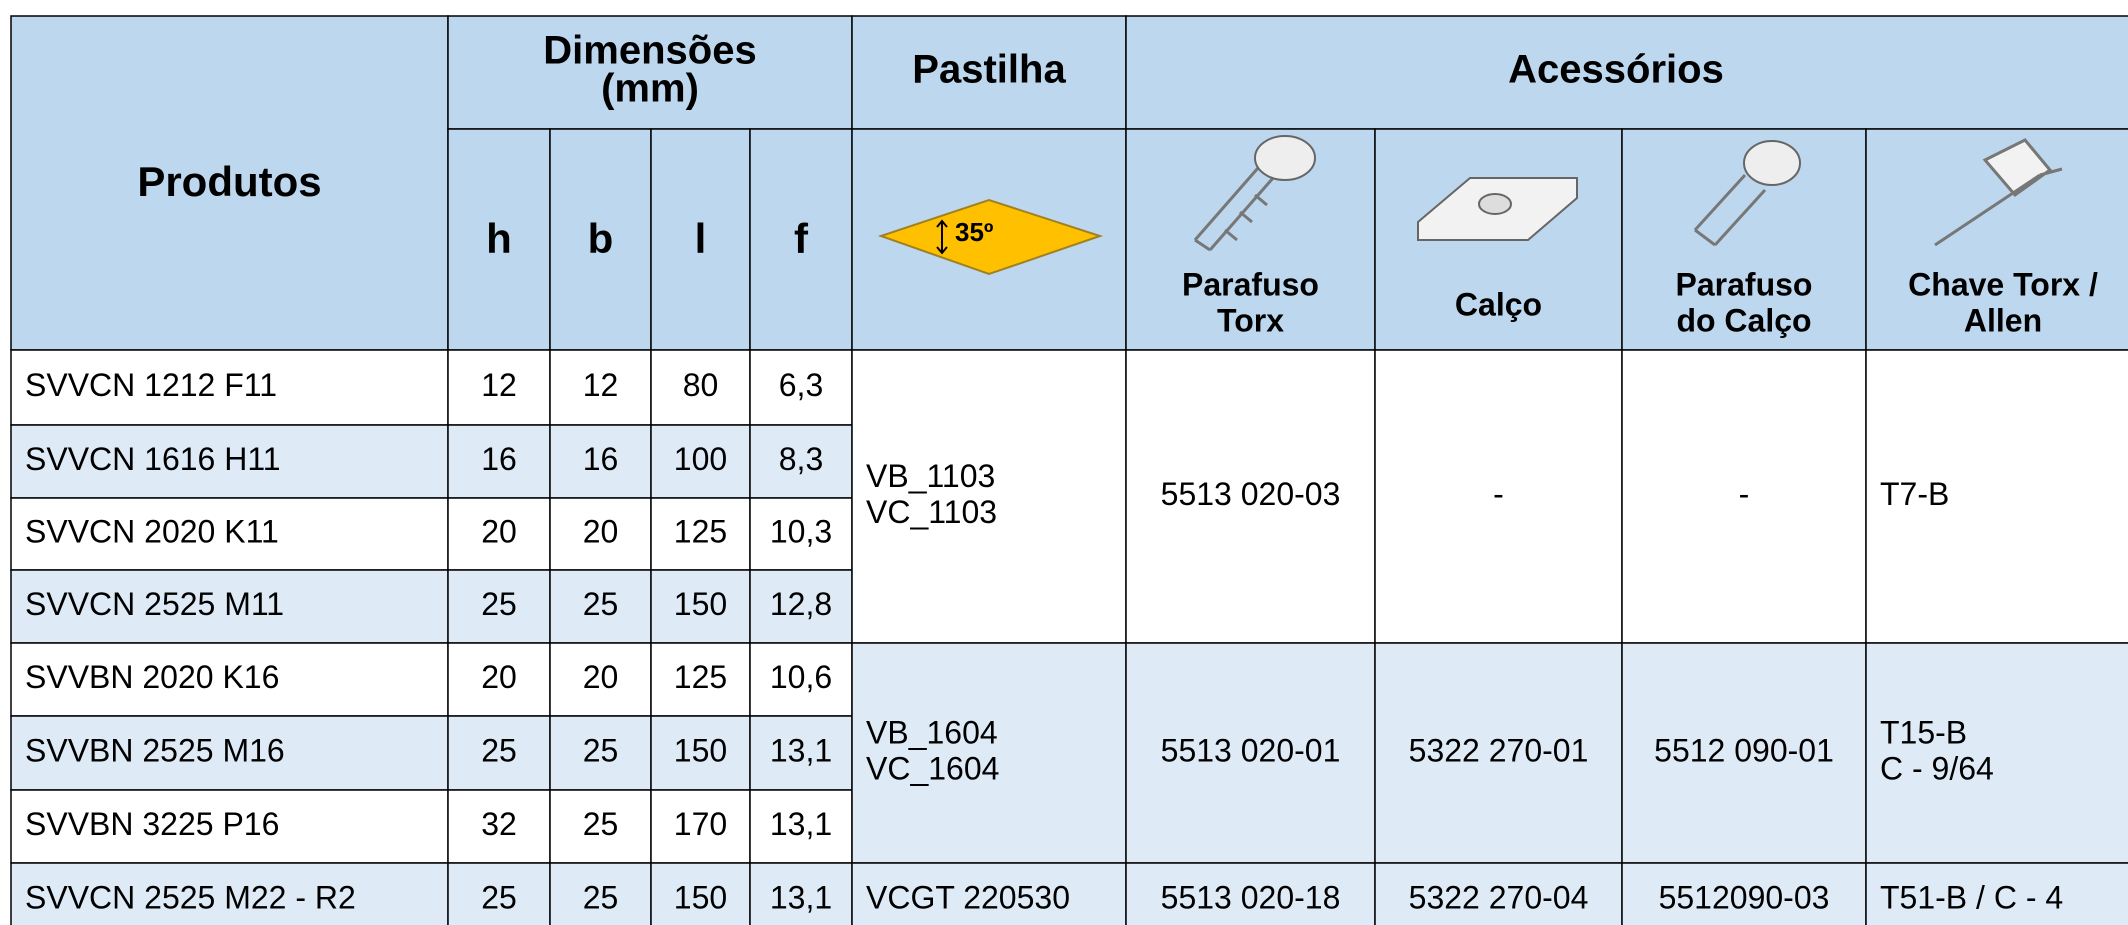 This screenshot has width=2128, height=925. I want to click on cell-text: SVVCN 2525 M11, so click(154, 604).